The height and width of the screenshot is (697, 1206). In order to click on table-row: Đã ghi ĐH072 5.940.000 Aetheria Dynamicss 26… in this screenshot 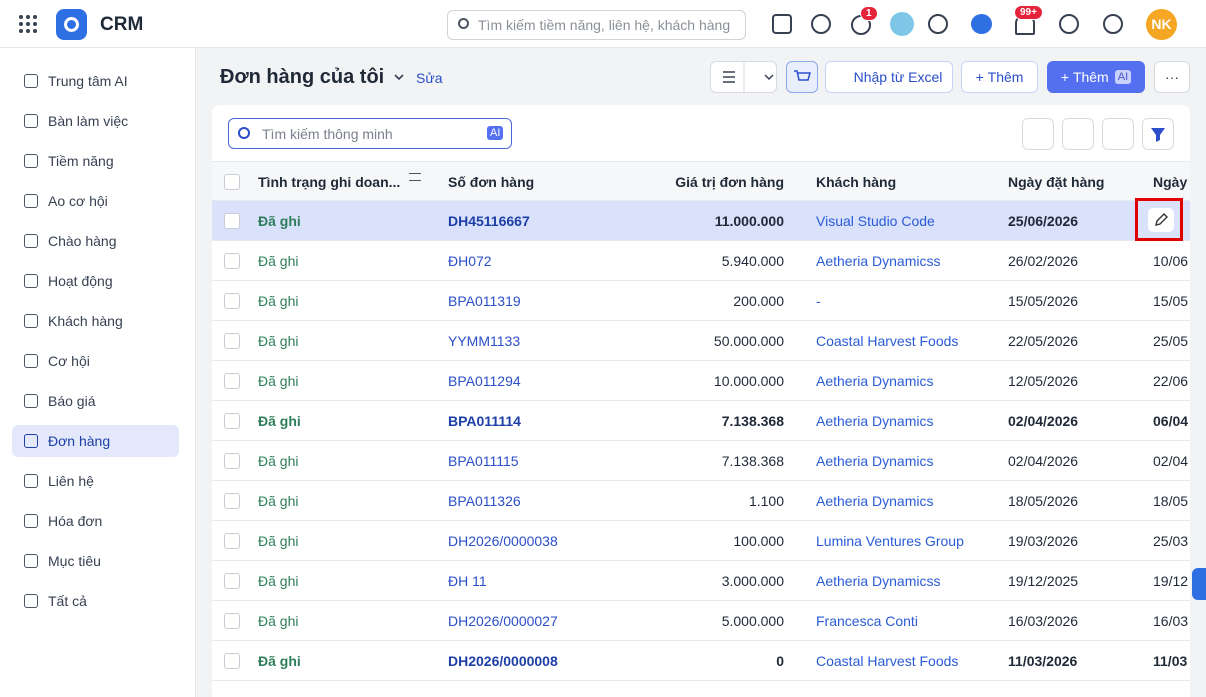, I will do `click(701, 261)`.